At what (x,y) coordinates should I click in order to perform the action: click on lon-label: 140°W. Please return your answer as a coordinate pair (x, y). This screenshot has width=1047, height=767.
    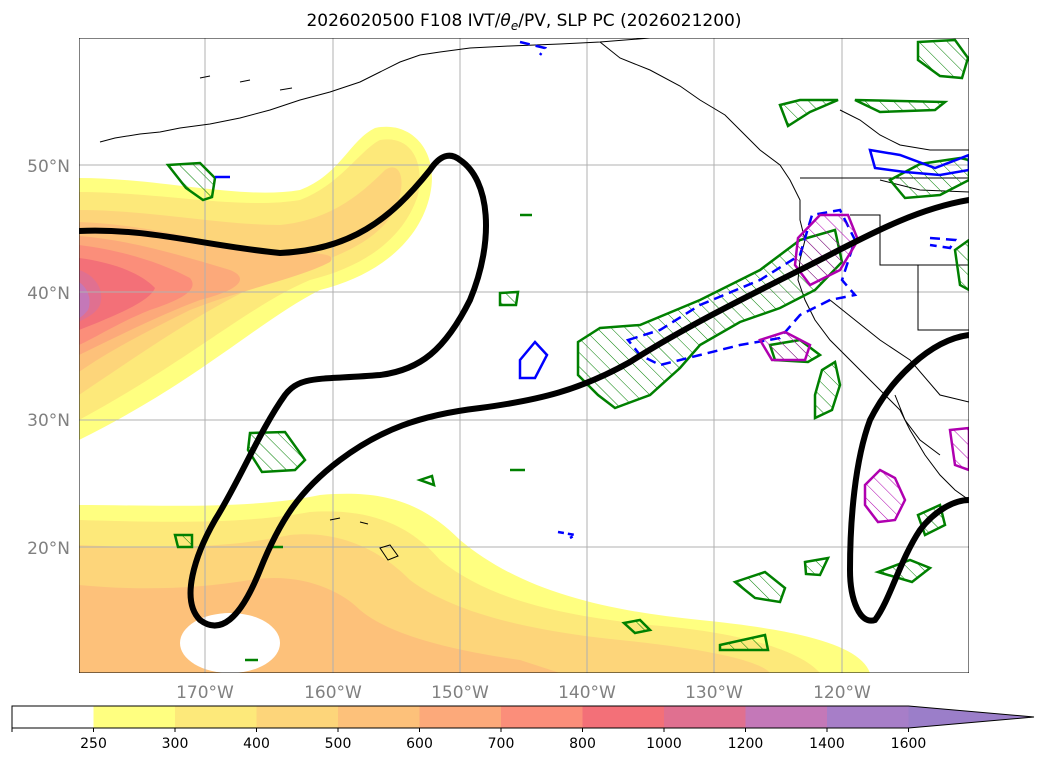
    Looking at the image, I should click on (587, 693).